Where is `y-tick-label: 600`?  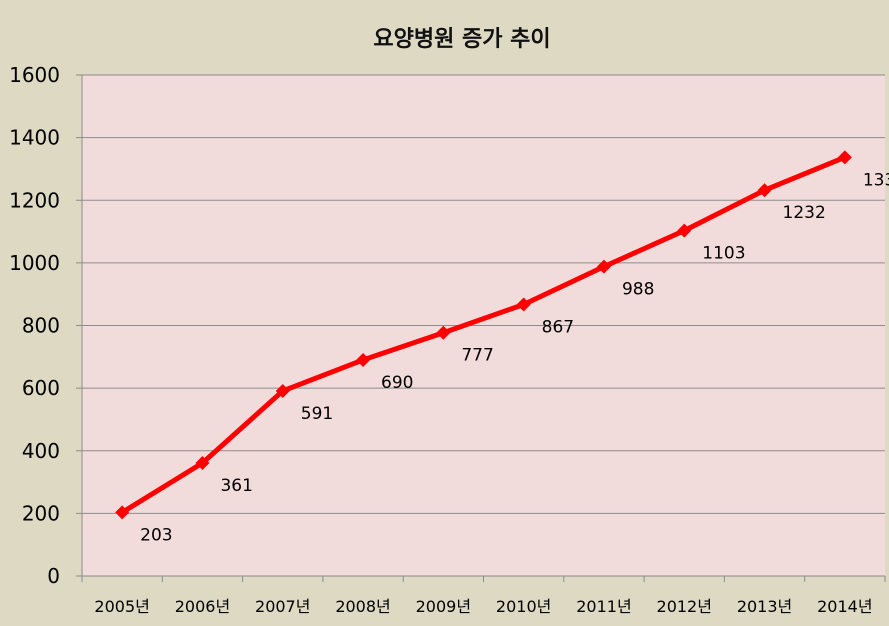
y-tick-label: 600 is located at coordinates (41, 388).